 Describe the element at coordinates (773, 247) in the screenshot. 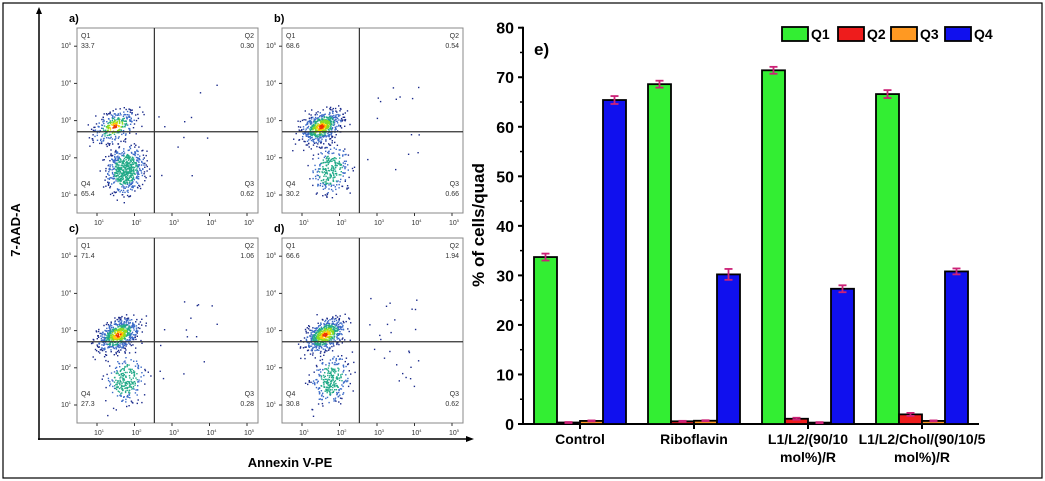

I see `bar-q1` at that location.